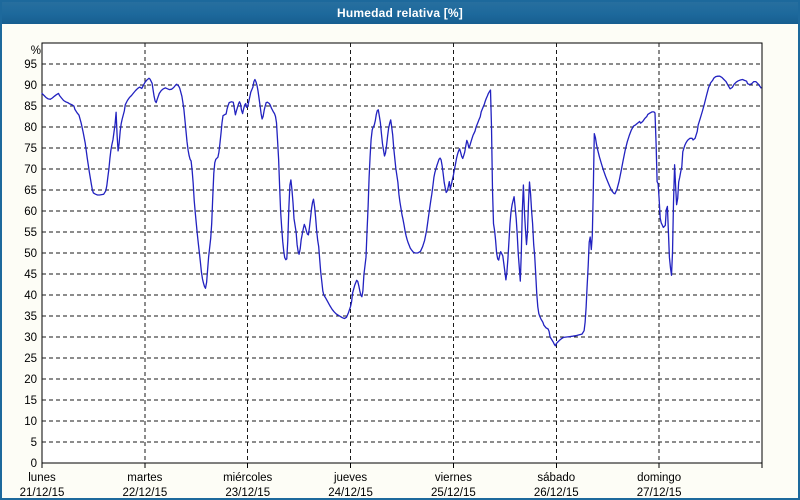 This screenshot has height=500, width=800. What do you see at coordinates (659, 478) in the screenshot?
I see `x-day-label: domingo` at bounding box center [659, 478].